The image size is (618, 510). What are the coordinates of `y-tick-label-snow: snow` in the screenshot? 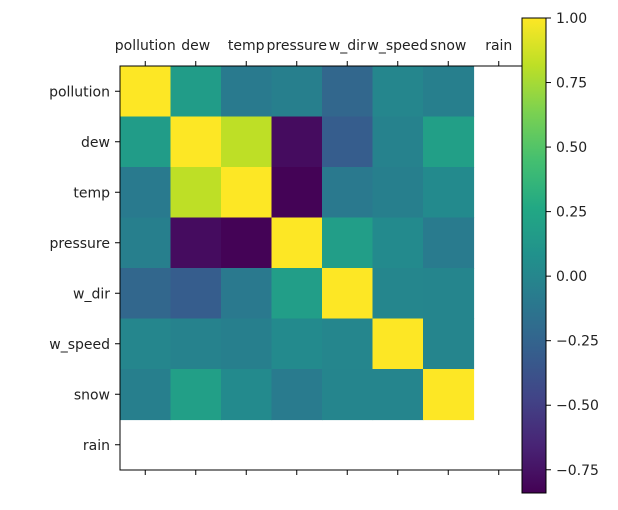 It's located at (92, 395).